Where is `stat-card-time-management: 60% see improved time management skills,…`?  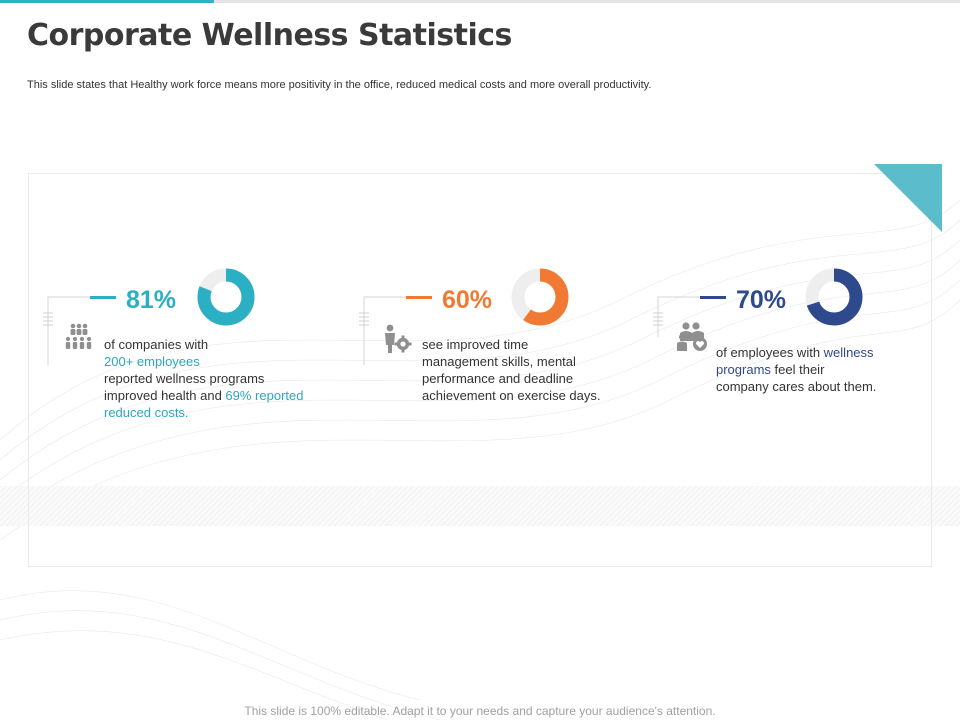 stat-card-time-management: 60% see improved time management skills,… is located at coordinates (506, 355).